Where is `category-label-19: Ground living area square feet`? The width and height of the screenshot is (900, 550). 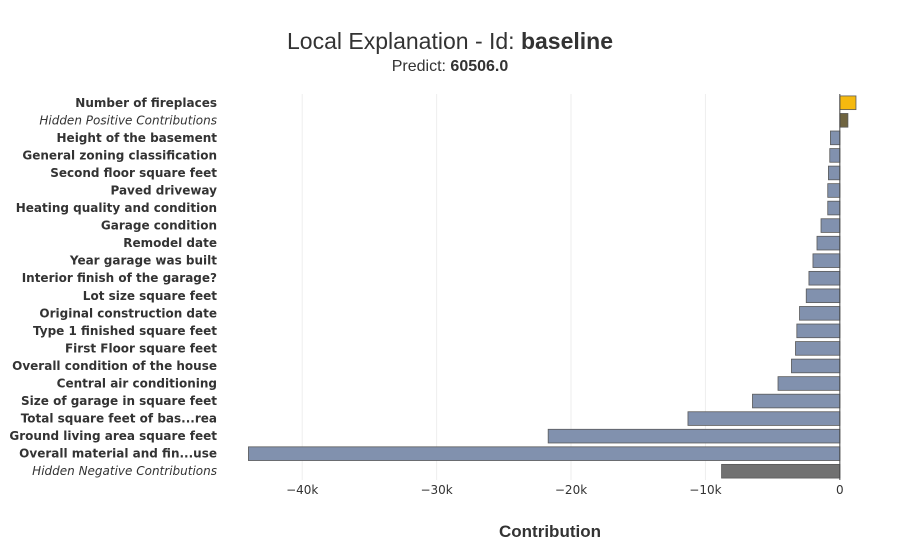 category-label-19: Ground living area square feet is located at coordinates (113, 436).